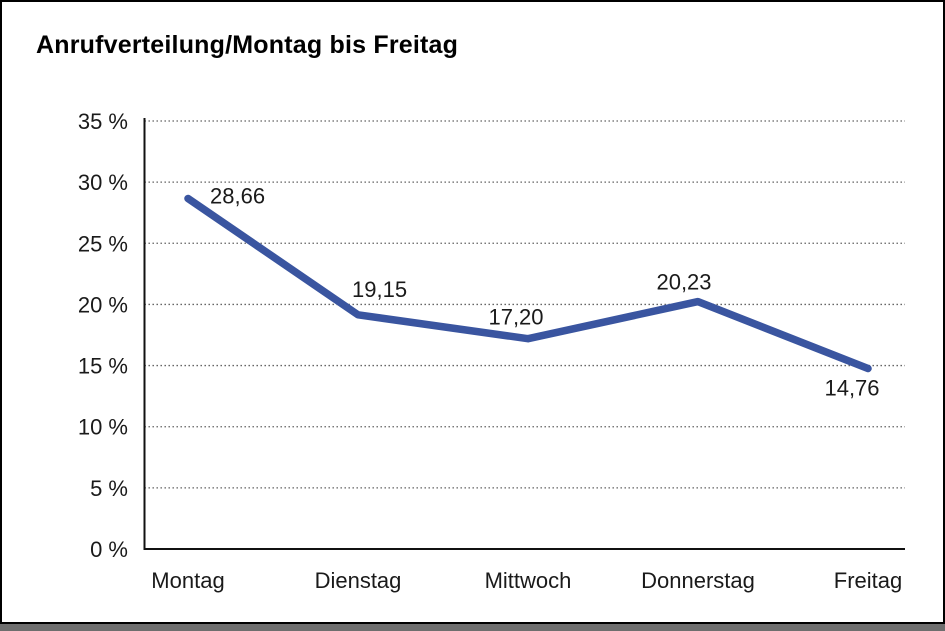 This screenshot has height=631, width=945. Describe the element at coordinates (472, 627) in the screenshot. I see `bottom-shadow` at that location.